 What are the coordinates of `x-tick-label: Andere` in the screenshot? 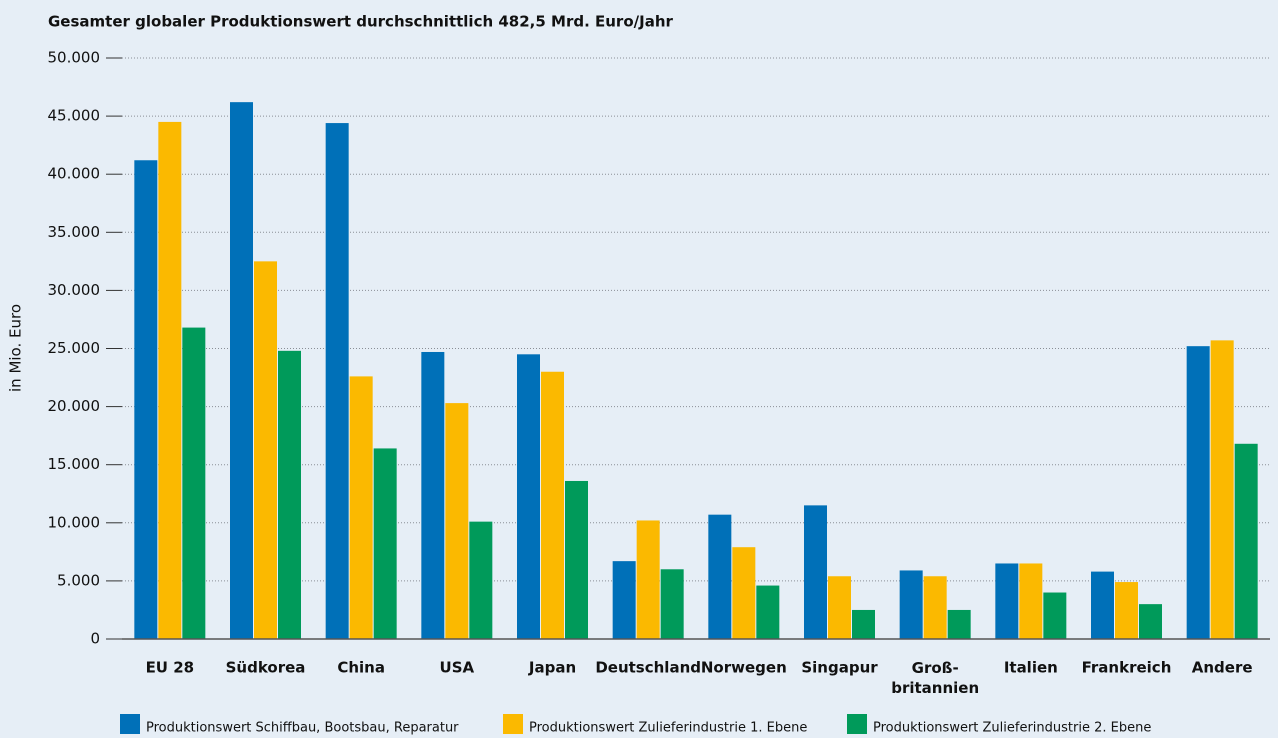 It's located at (1222, 668).